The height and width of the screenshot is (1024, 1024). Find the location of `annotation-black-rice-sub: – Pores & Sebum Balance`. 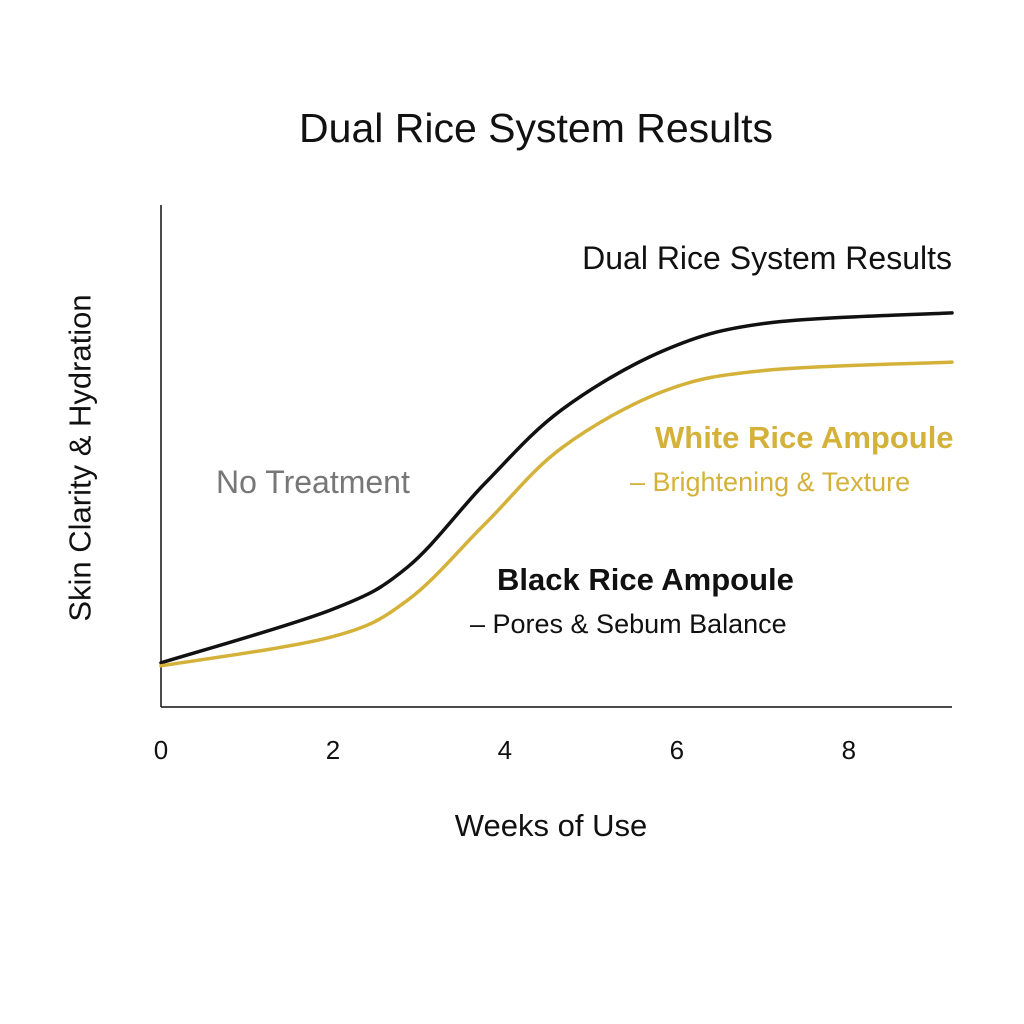

annotation-black-rice-sub: – Pores & Sebum Balance is located at coordinates (628, 624).